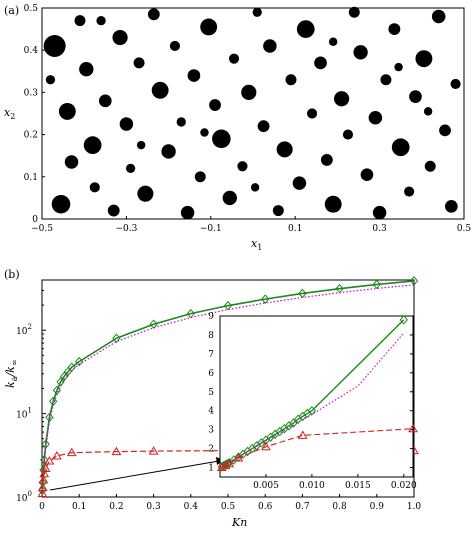 The width and height of the screenshot is (474, 533). What do you see at coordinates (31, 93) in the screenshot?
I see `a-ytick-label-3: 0.3` at bounding box center [31, 93].